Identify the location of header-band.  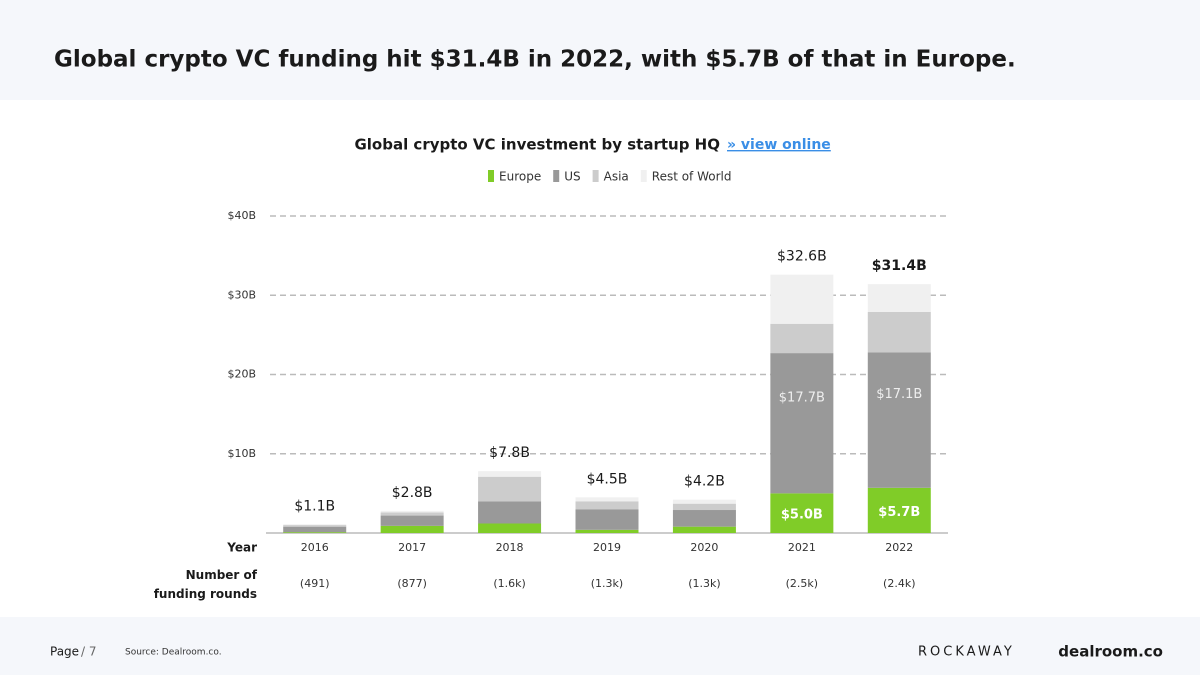
(600, 50).